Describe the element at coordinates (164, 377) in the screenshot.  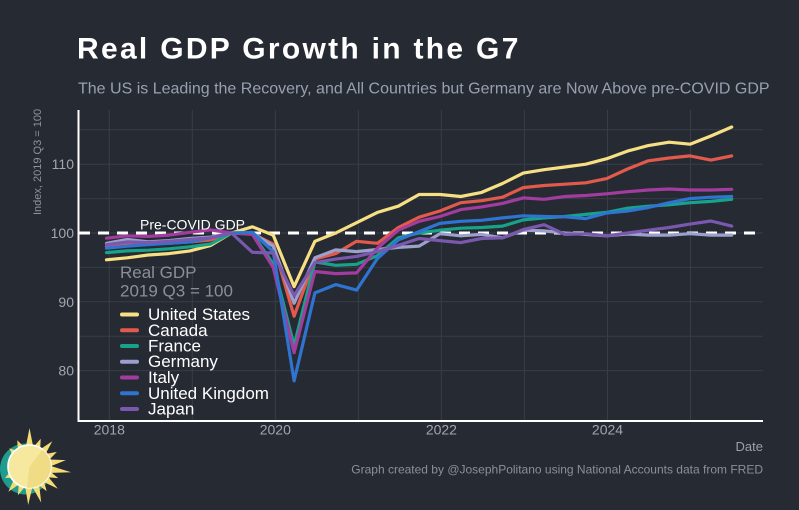
I see `svg-text: Italy` at that location.